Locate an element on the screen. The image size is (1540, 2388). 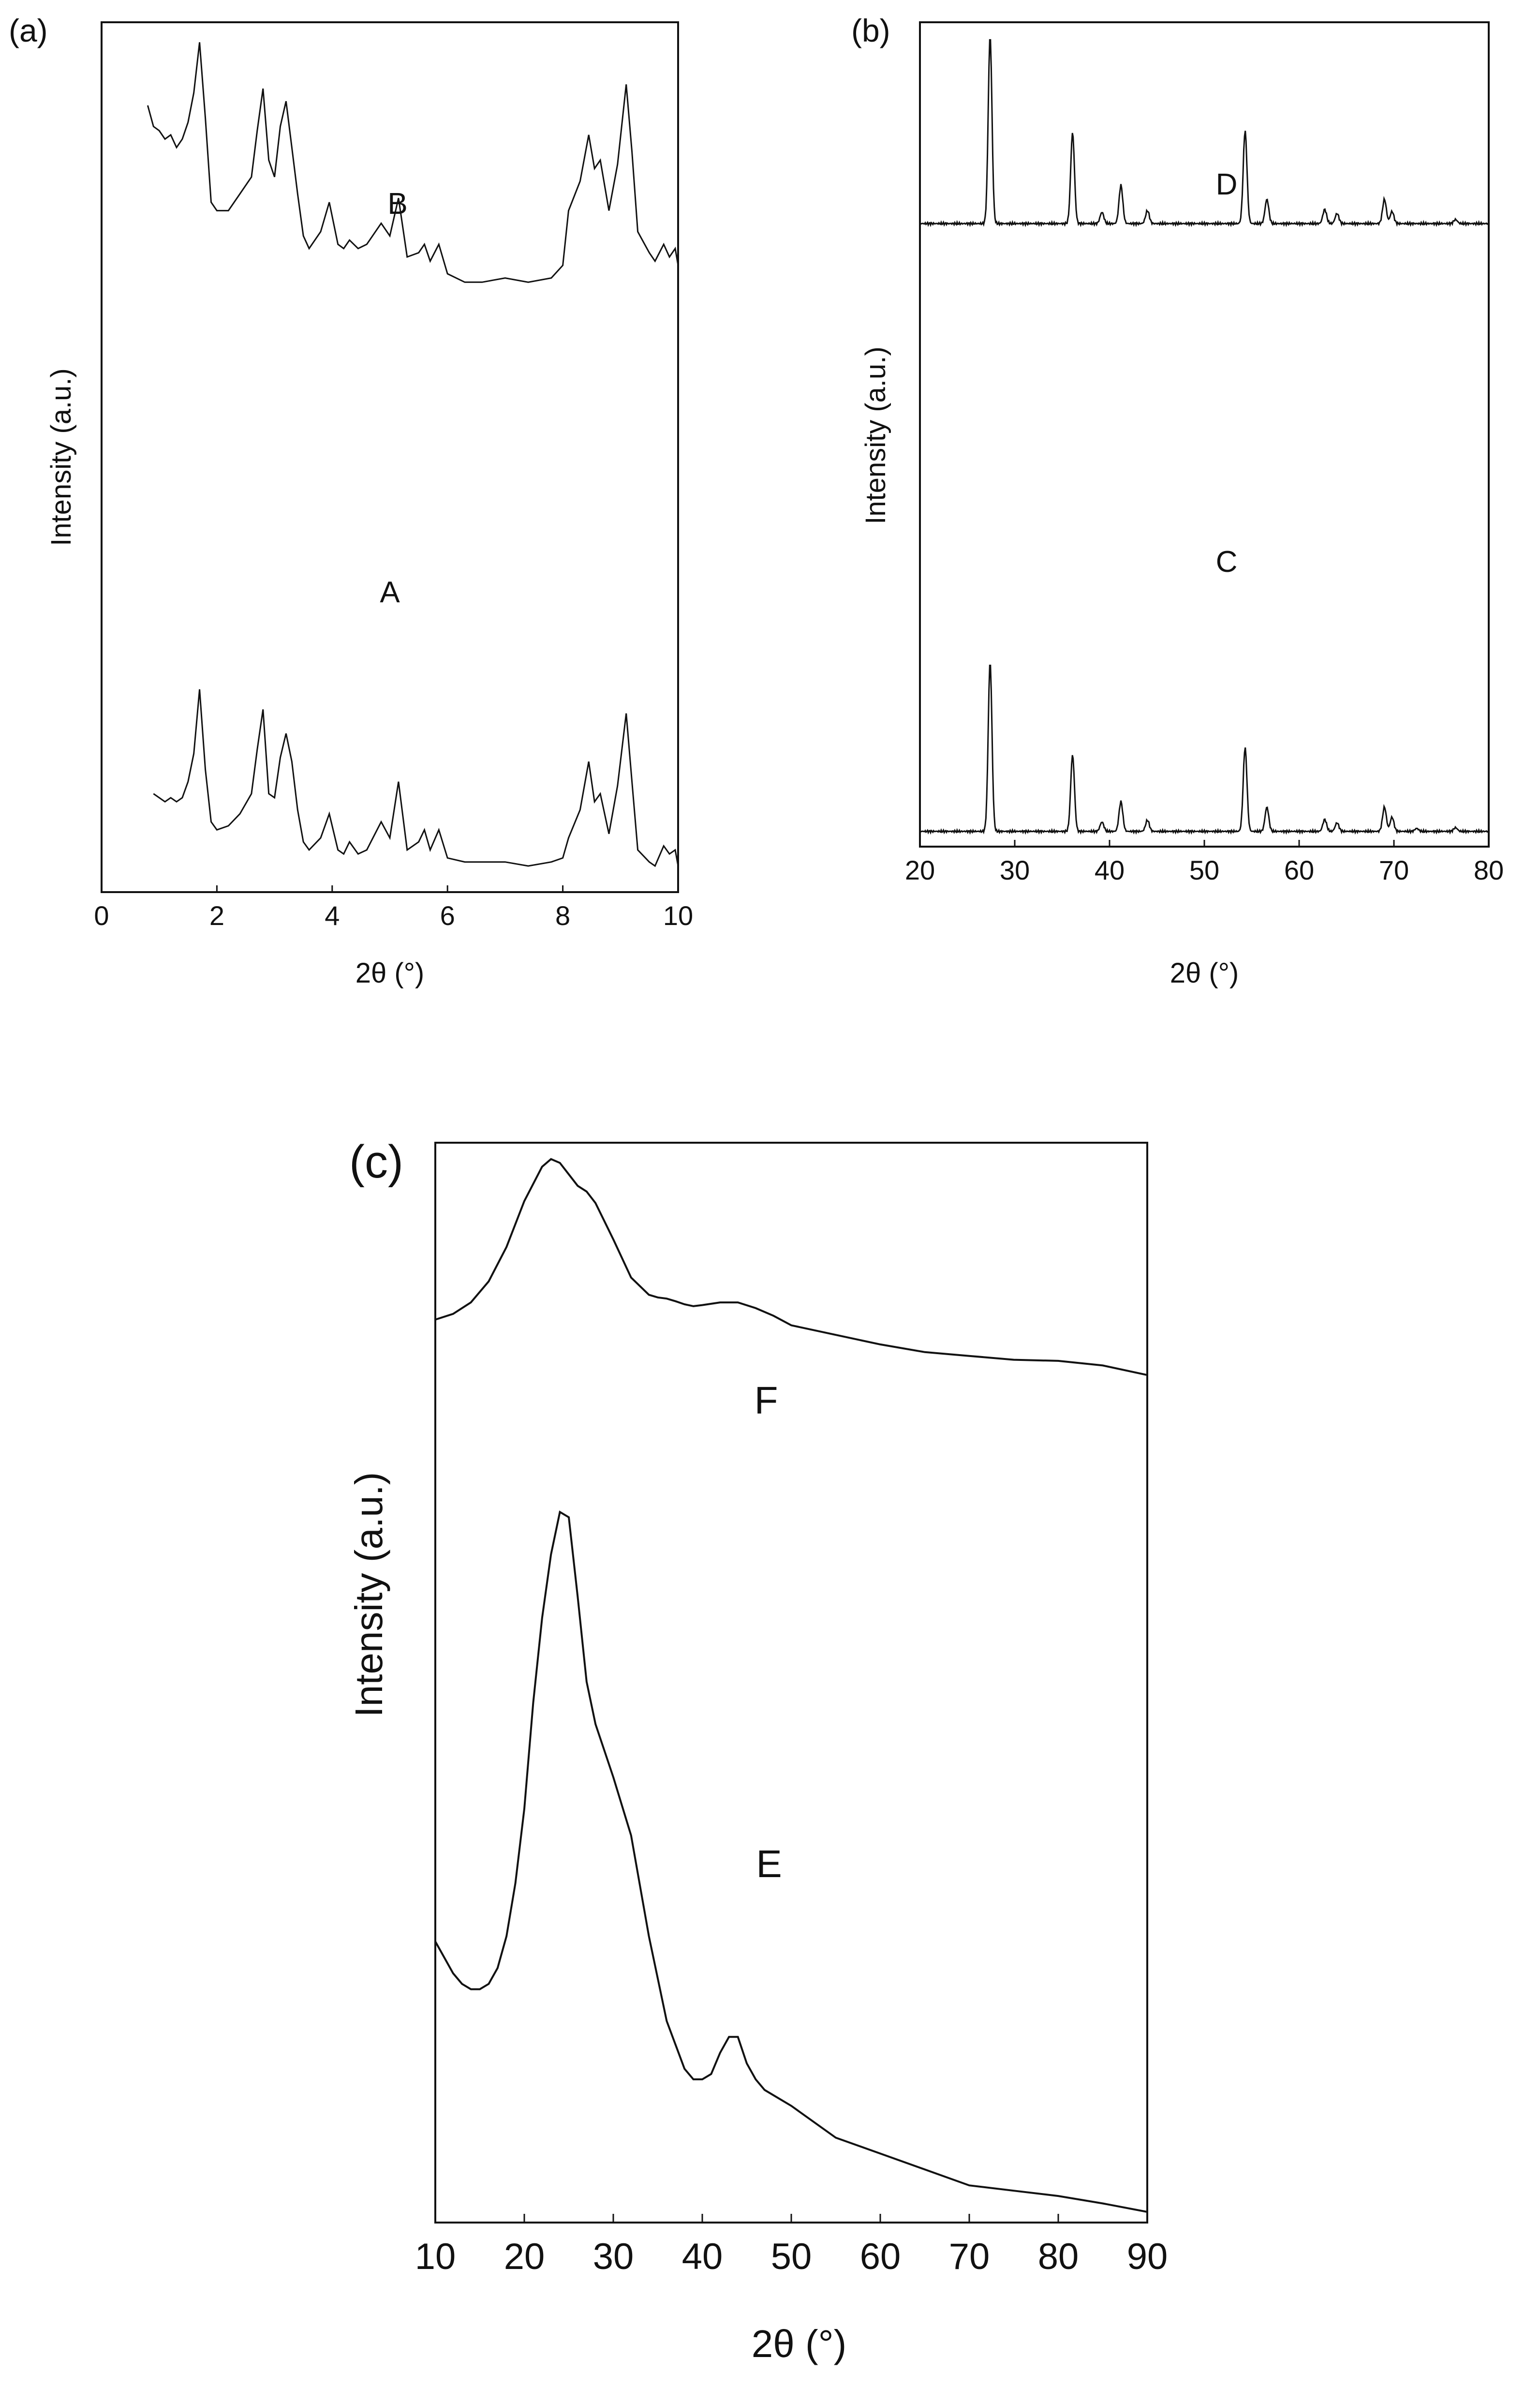
panel-c-series-f-line is located at coordinates (791, 1267).